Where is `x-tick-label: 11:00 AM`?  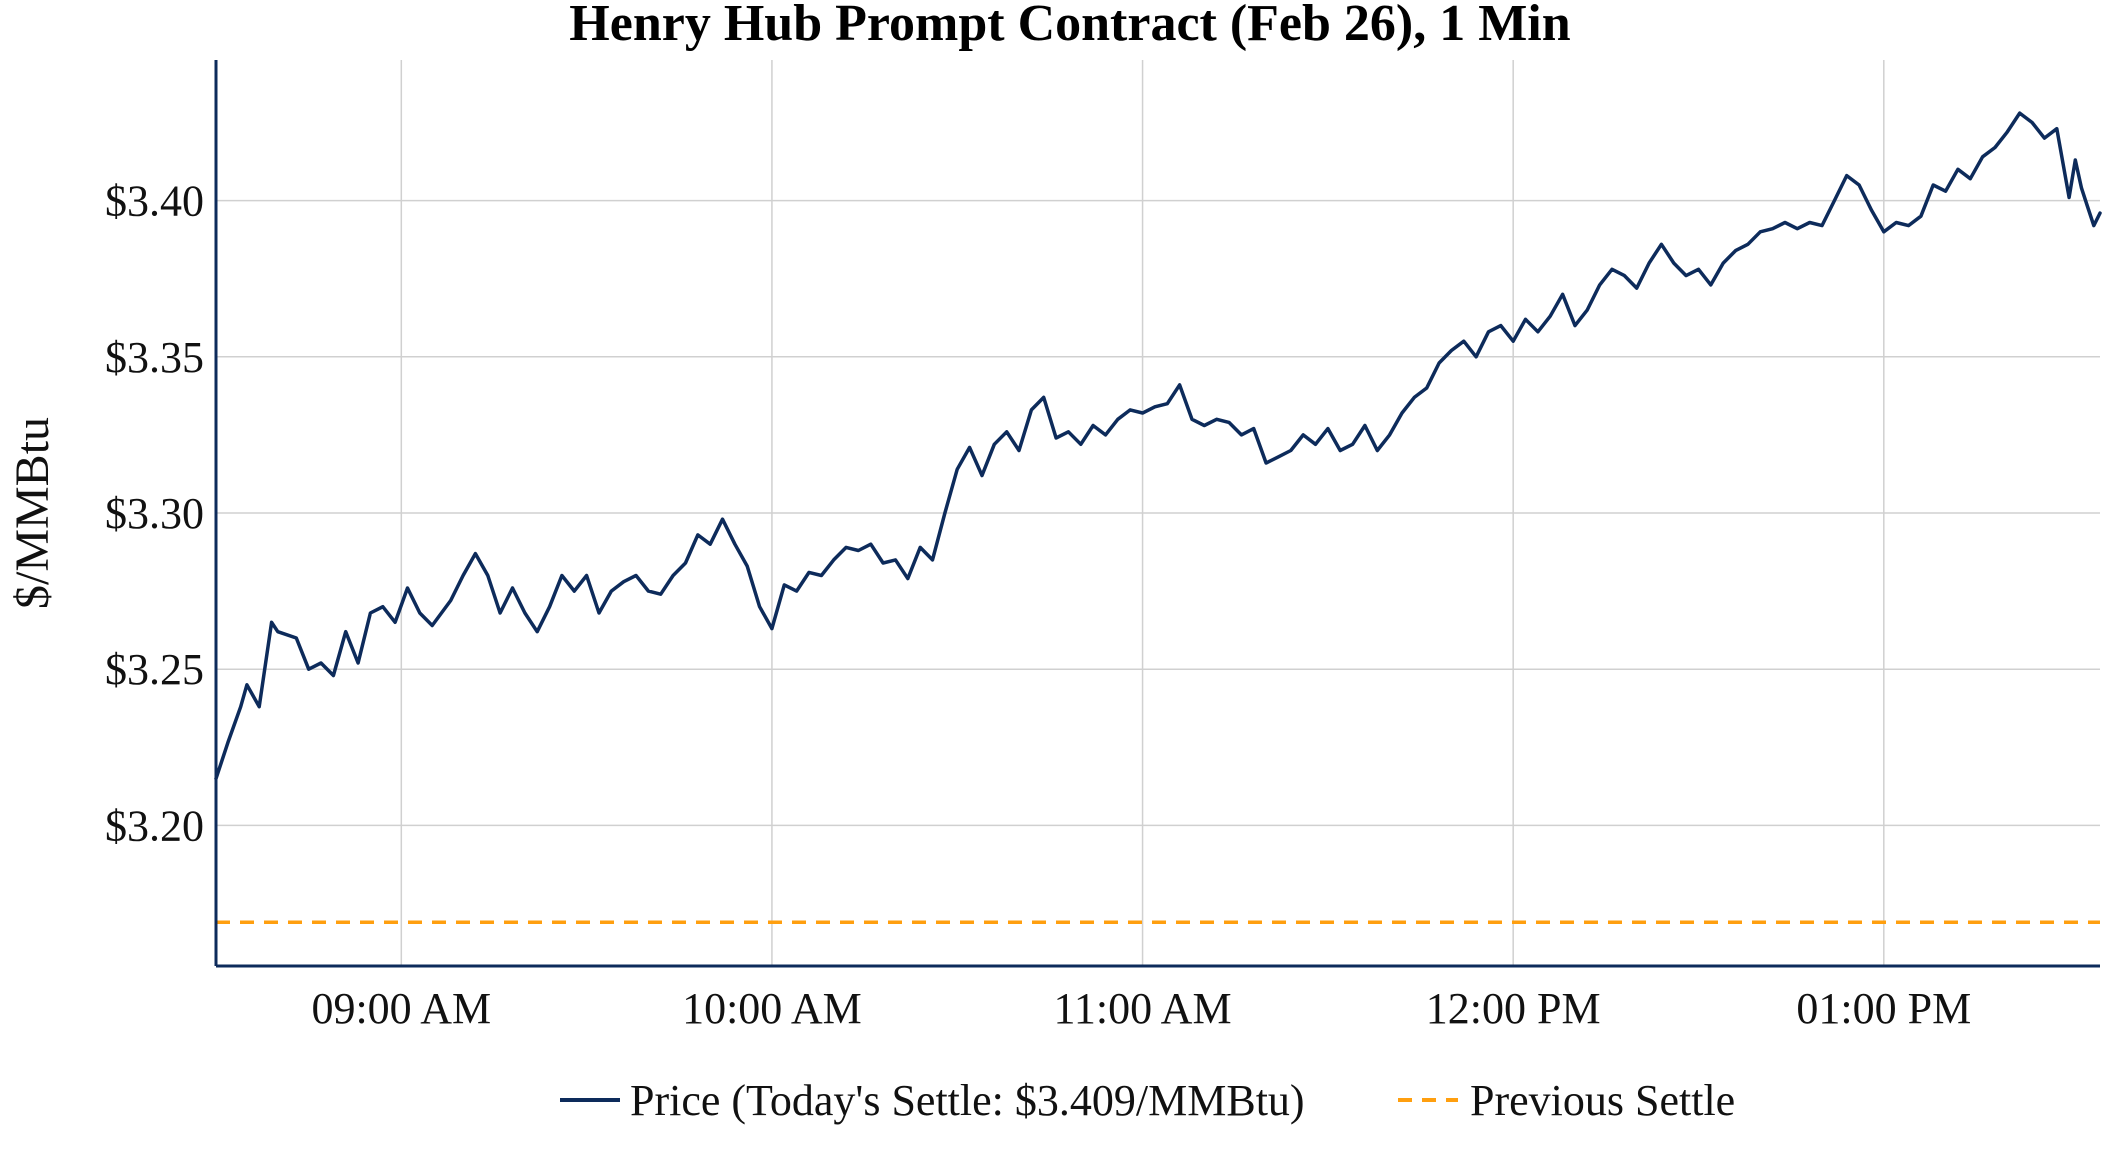 x-tick-label: 11:00 AM is located at coordinates (1143, 1008).